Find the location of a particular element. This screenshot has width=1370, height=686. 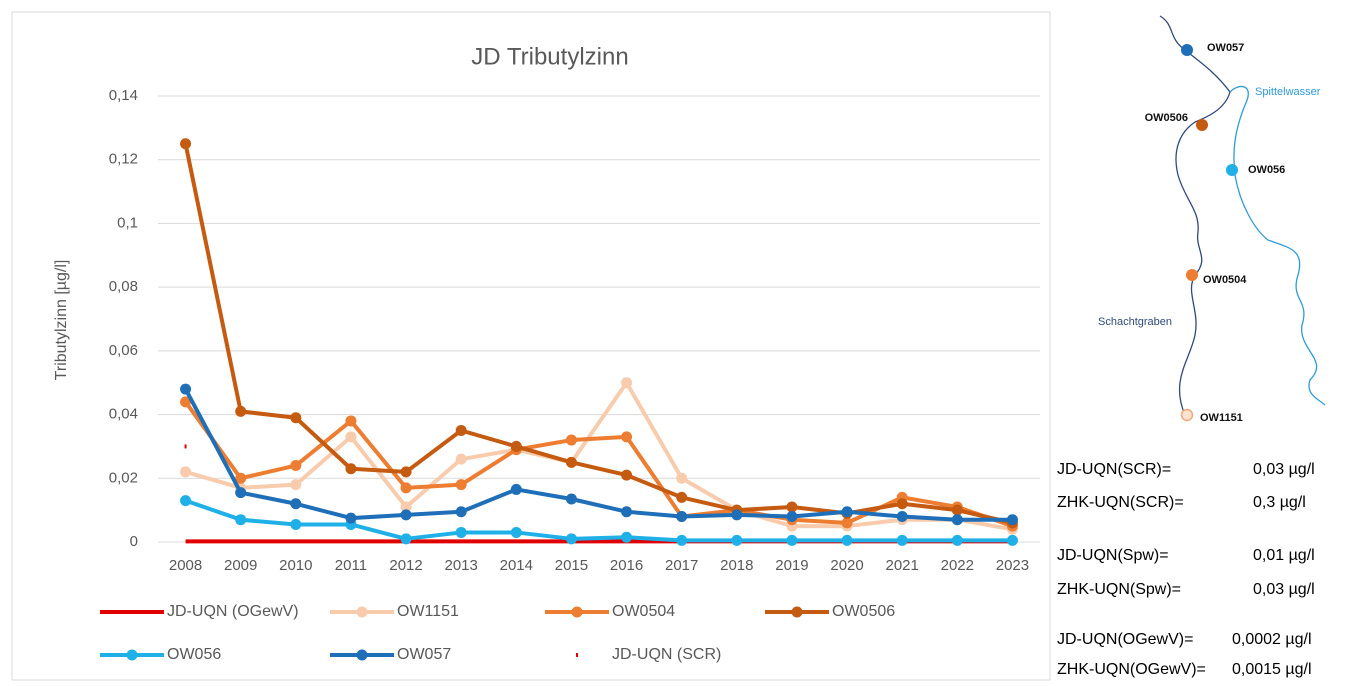

y-tick-label: 0,12 is located at coordinates (123, 159).